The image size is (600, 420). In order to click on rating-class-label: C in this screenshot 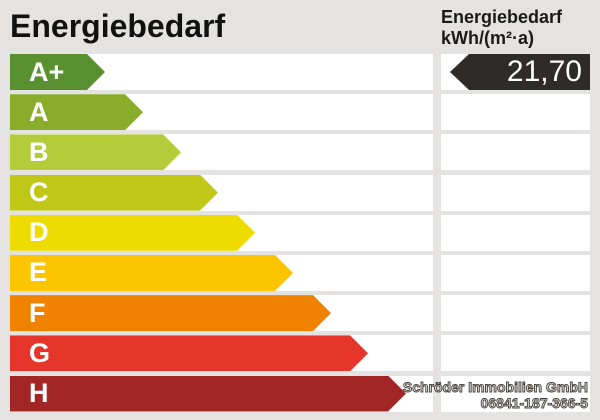, I will do `click(39, 192)`.